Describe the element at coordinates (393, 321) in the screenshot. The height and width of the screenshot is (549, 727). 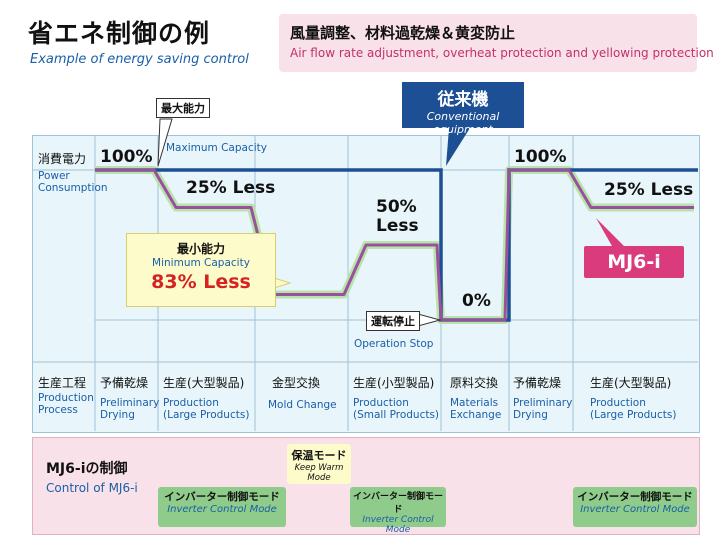
I see `operation-stop-callout: 運転停止` at that location.